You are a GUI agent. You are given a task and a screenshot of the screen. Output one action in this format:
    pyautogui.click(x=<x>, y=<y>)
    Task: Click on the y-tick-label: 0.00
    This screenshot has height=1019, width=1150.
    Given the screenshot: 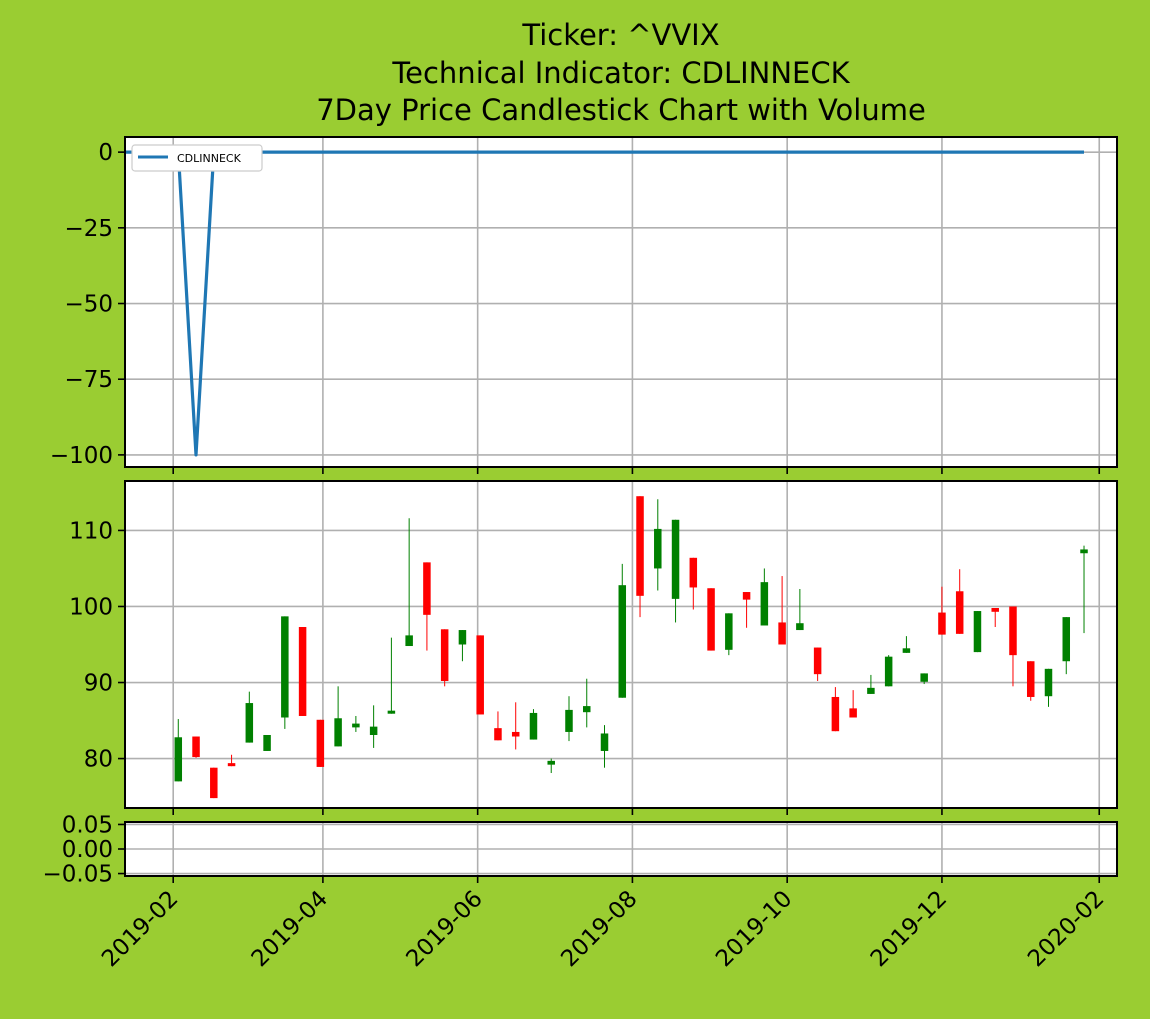 What is the action you would take?
    pyautogui.click(x=87, y=850)
    